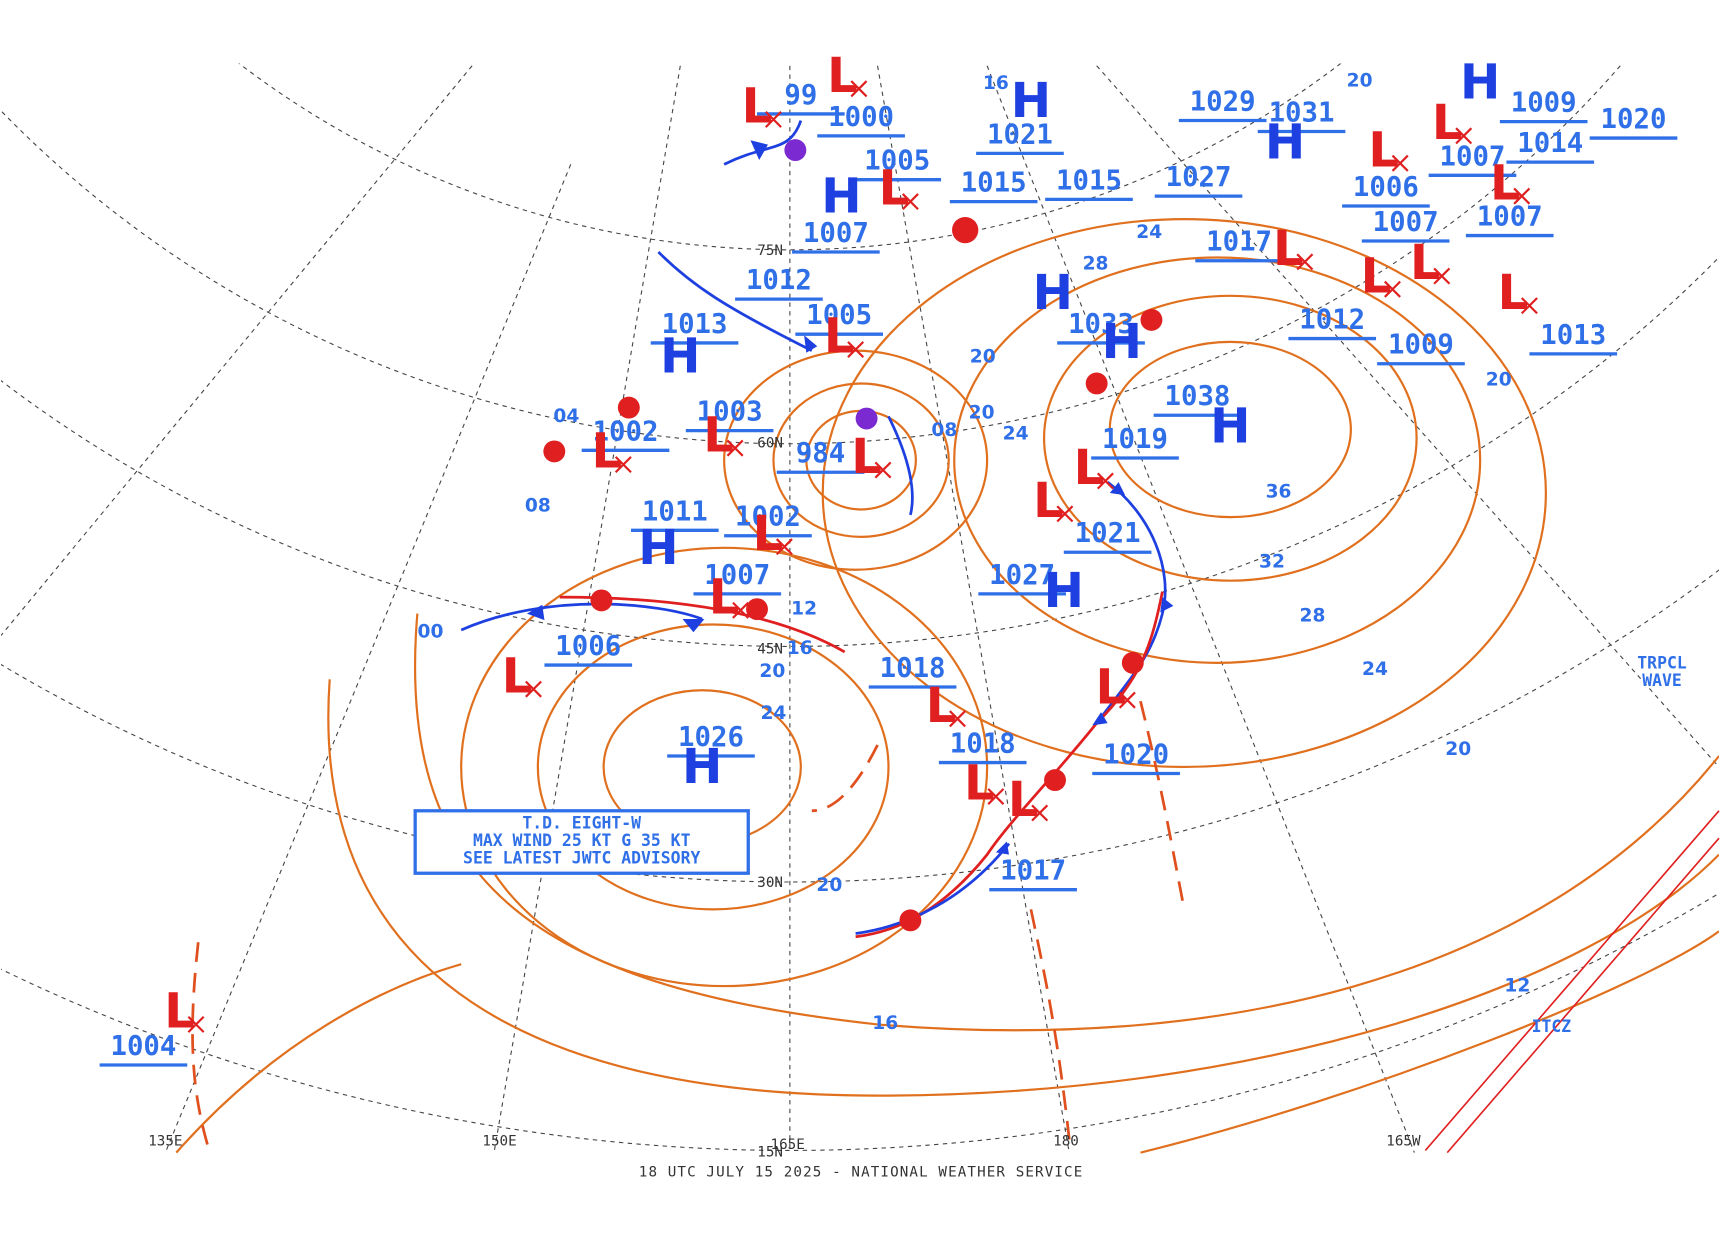 Image resolution: width=1720 pixels, height=1260 pixels. Describe the element at coordinates (770, 650) in the screenshot. I see `latitude-label: 45N` at that location.